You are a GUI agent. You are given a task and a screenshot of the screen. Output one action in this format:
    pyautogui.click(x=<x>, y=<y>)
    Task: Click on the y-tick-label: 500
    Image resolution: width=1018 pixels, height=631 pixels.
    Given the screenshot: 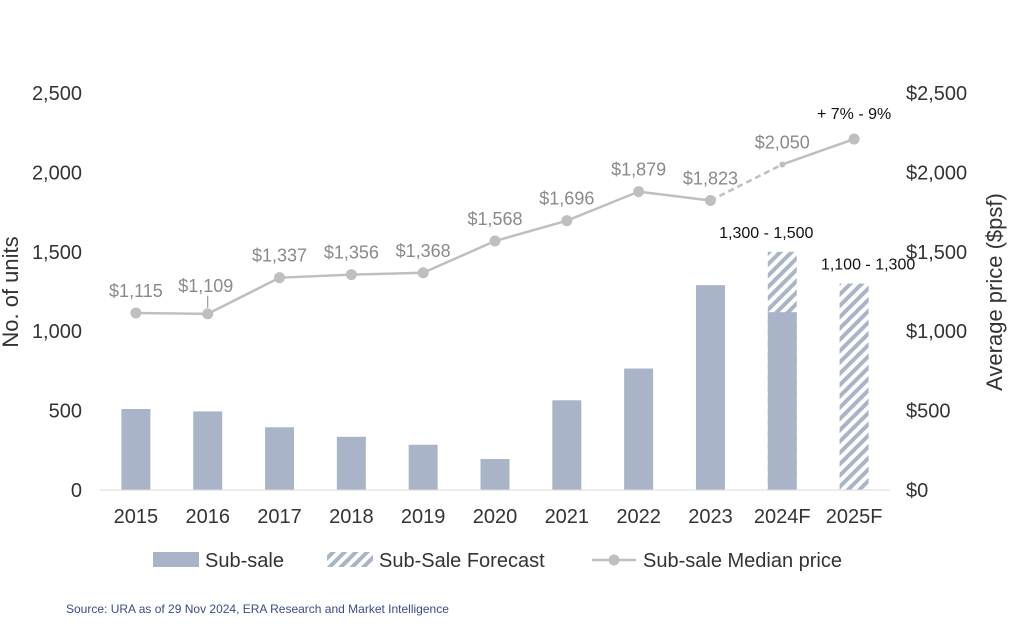 What is the action you would take?
    pyautogui.click(x=65, y=412)
    